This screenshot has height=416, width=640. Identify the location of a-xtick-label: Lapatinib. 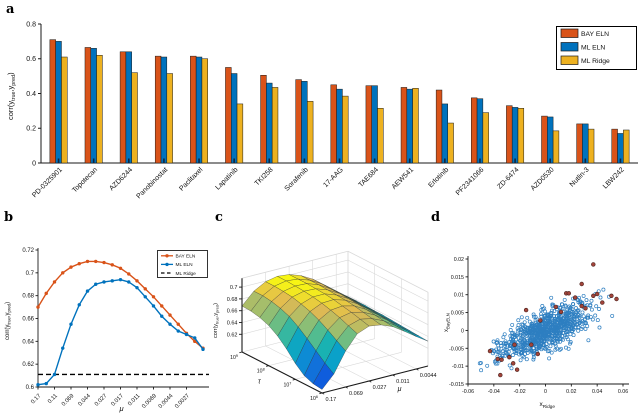
(227, 178).